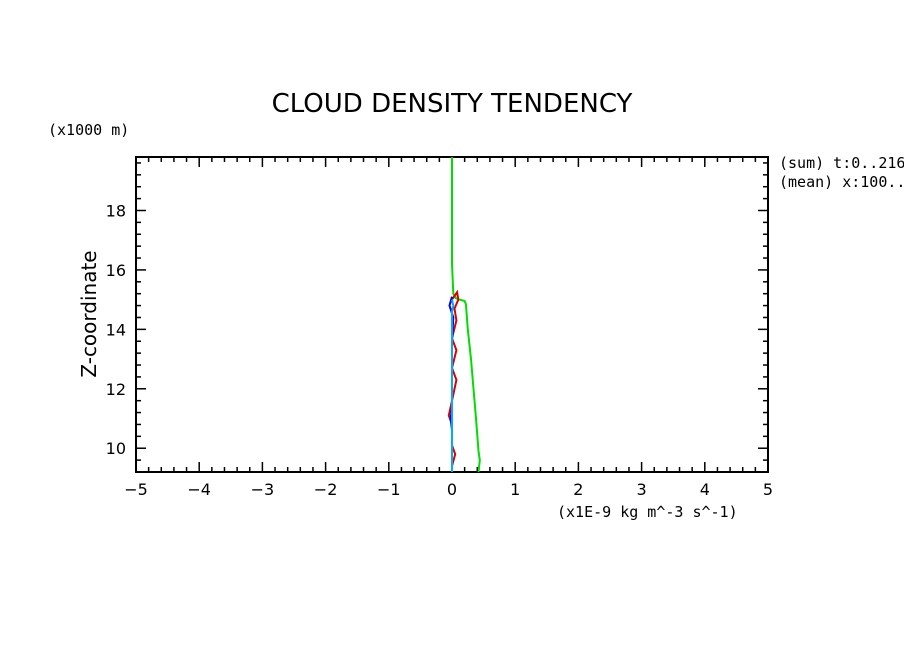  What do you see at coordinates (841, 163) in the screenshot?
I see `annotation-time-sum: (sum) t:0..2160` at bounding box center [841, 163].